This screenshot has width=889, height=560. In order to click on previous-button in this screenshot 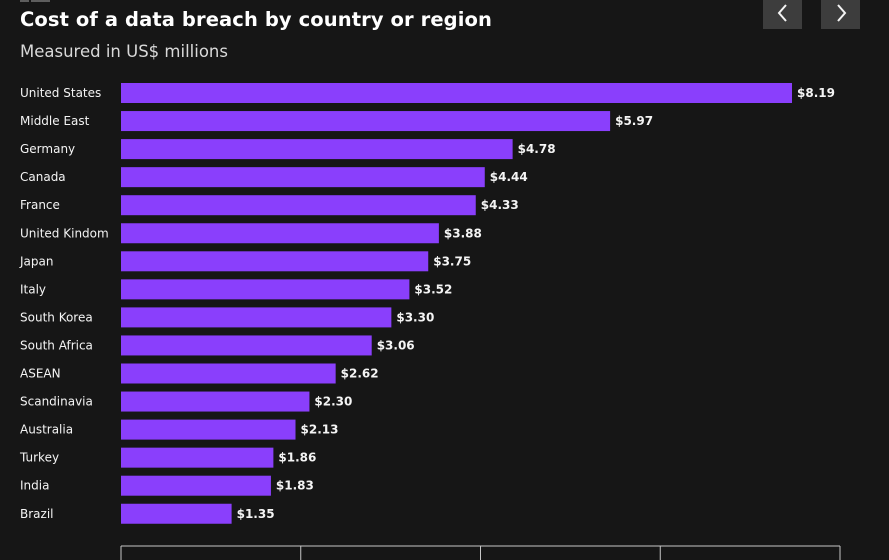, I will do `click(782, 14)`.